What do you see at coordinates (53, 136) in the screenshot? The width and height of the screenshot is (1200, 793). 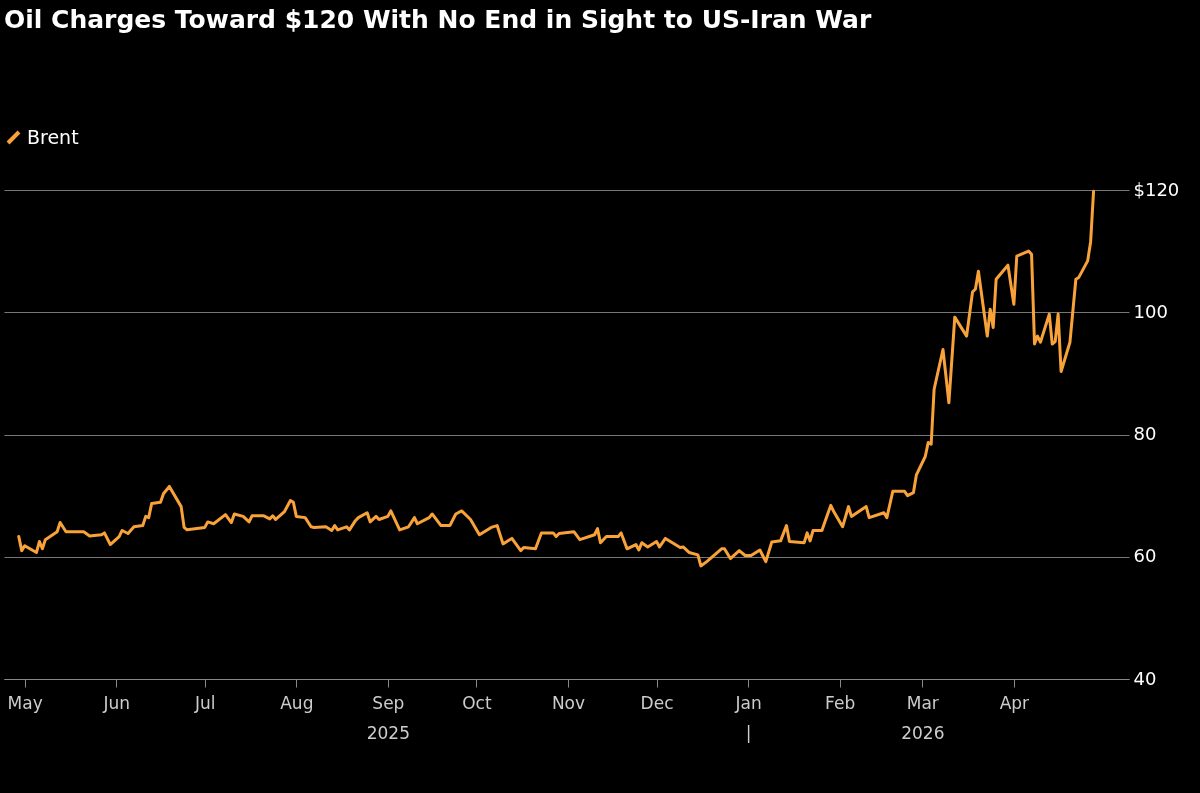 I see `legend-label: Brent` at bounding box center [53, 136].